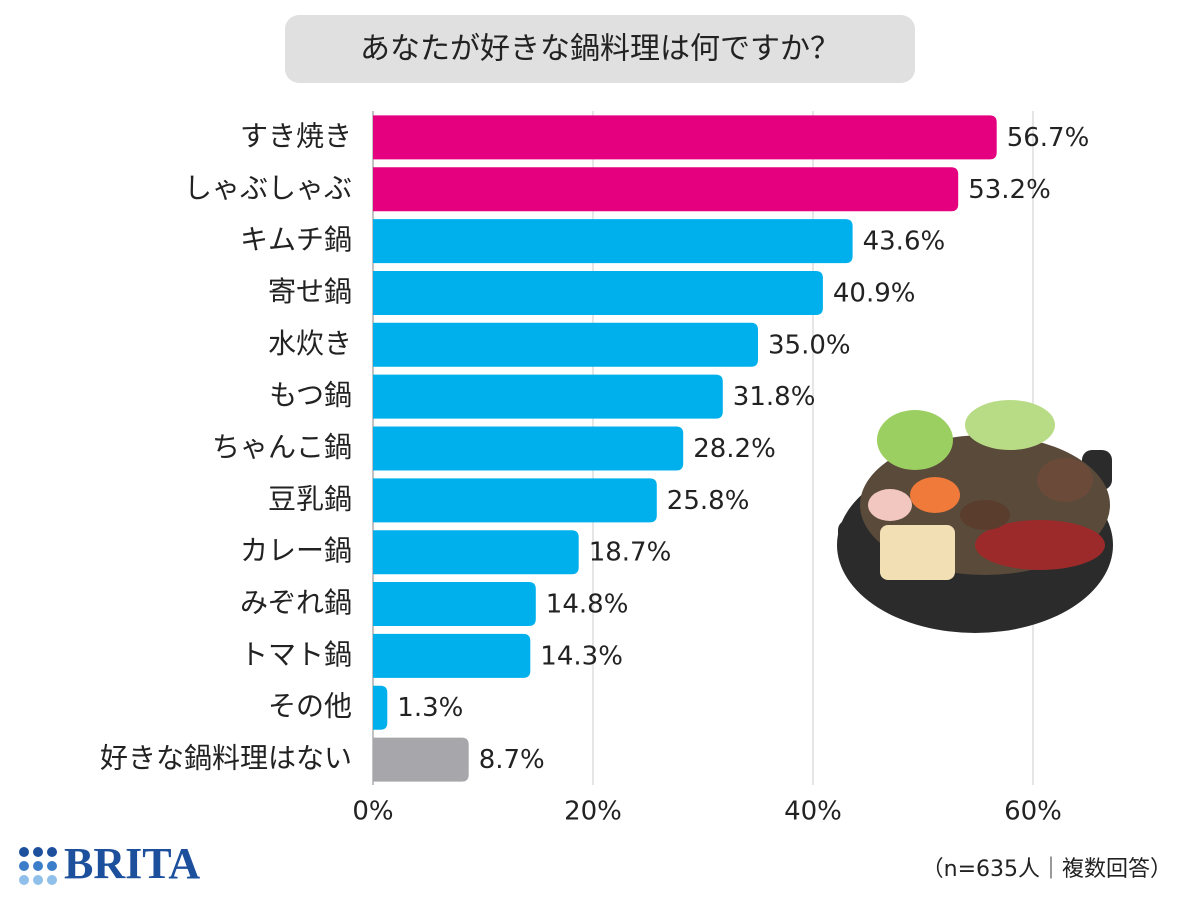 This screenshot has width=1200, height=900. I want to click on category-label: キムチ鍋, so click(296, 239).